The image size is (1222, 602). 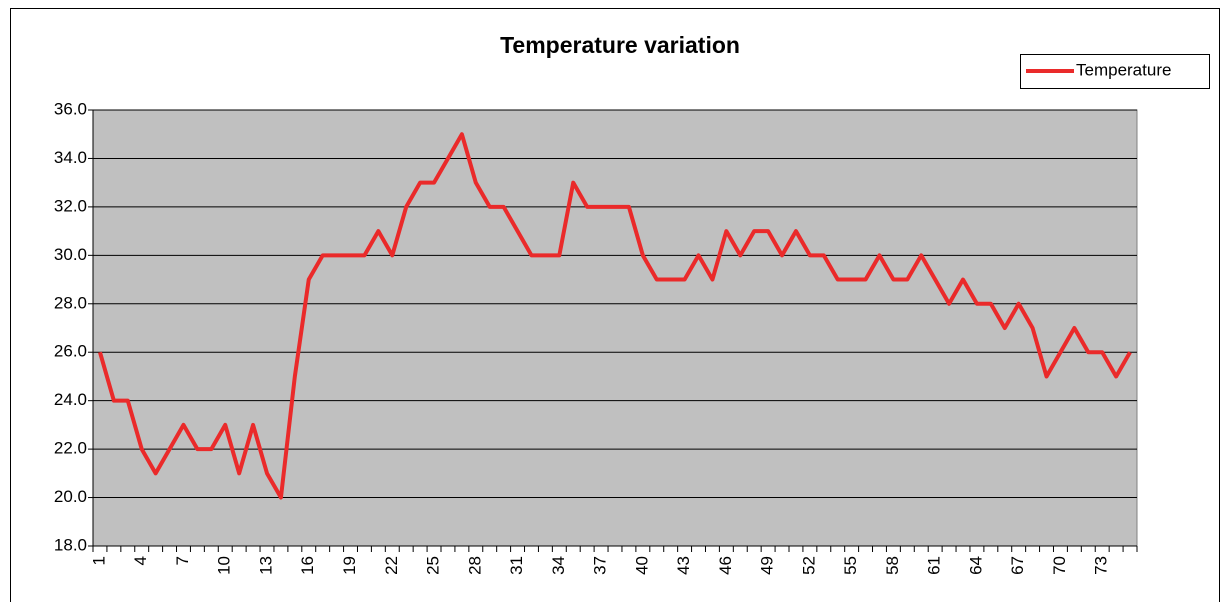 I want to click on y-tick-label: 36.0, so click(x=70, y=108).